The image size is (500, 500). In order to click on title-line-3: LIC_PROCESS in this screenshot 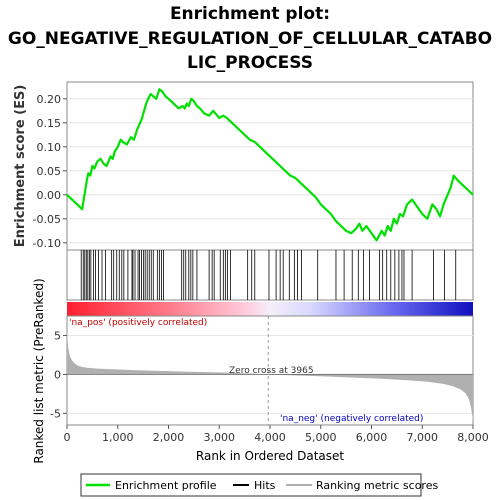, I will do `click(250, 63)`.